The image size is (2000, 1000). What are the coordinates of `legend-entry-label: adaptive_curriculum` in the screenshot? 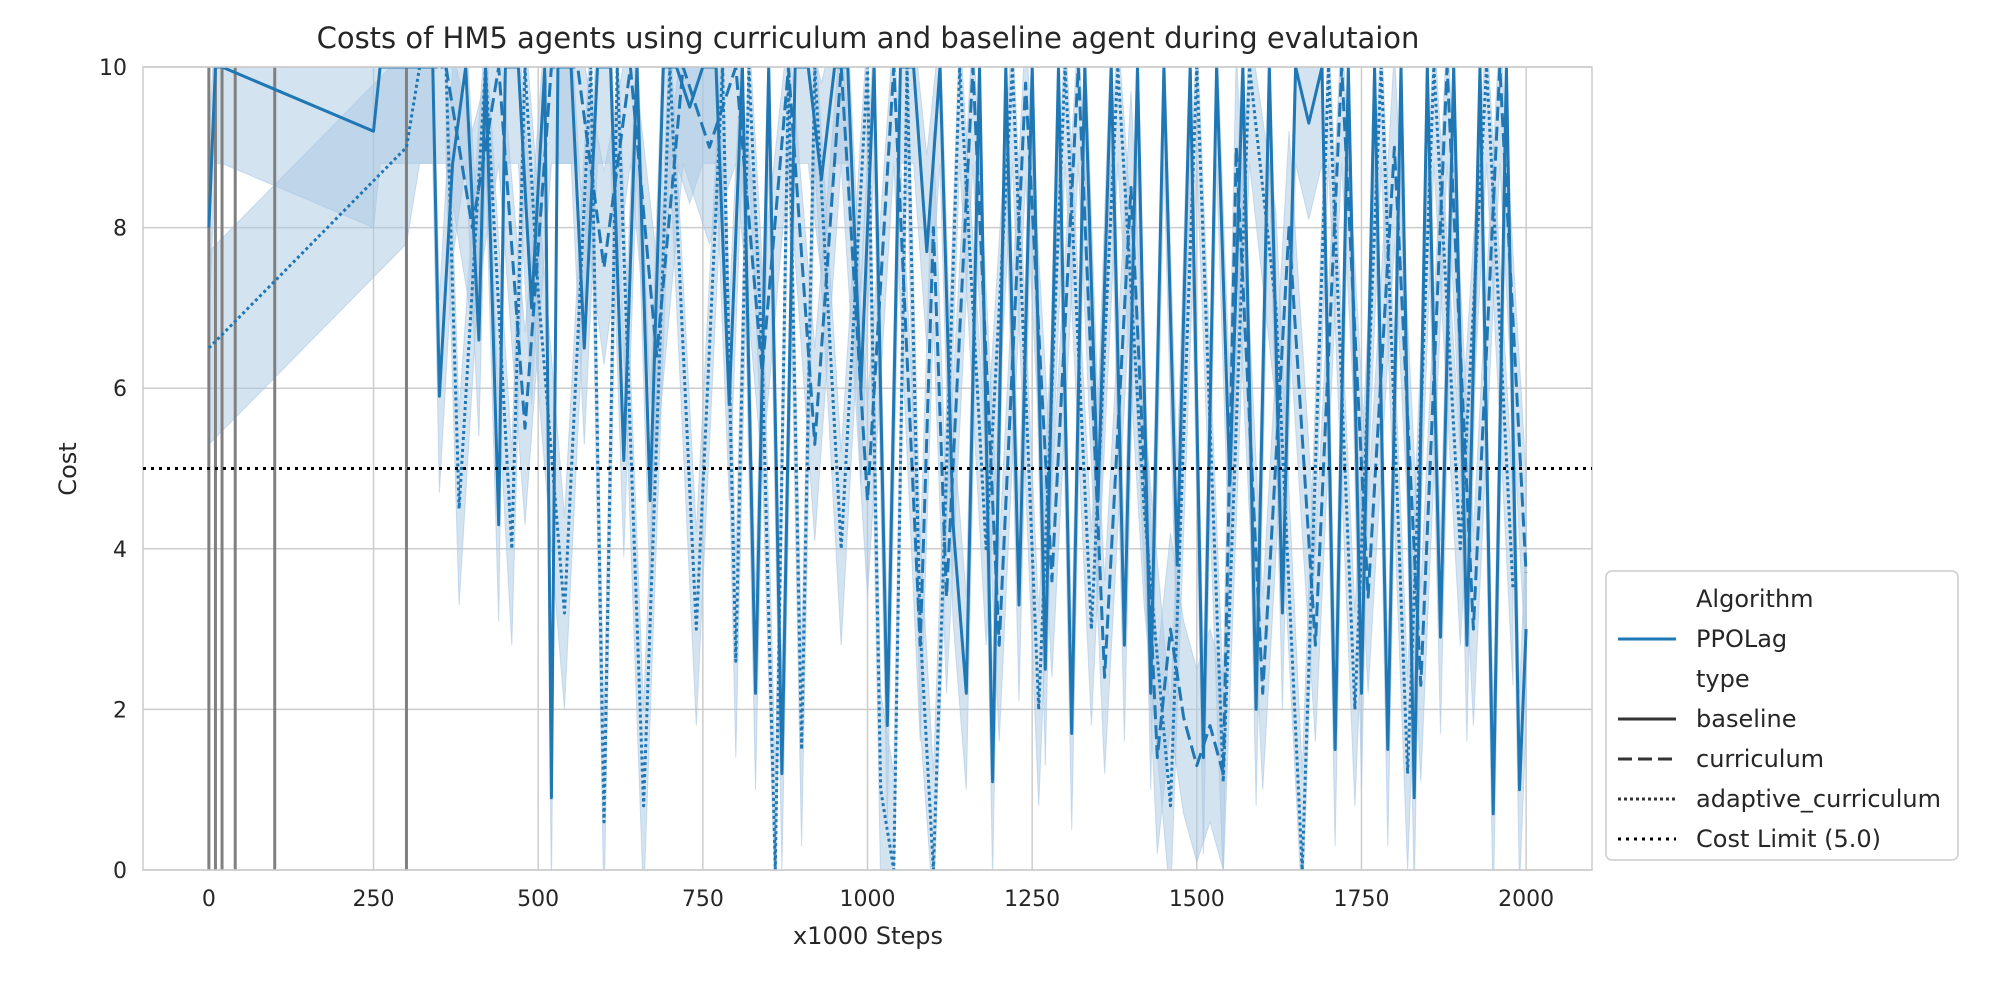 It's located at (1818, 799).